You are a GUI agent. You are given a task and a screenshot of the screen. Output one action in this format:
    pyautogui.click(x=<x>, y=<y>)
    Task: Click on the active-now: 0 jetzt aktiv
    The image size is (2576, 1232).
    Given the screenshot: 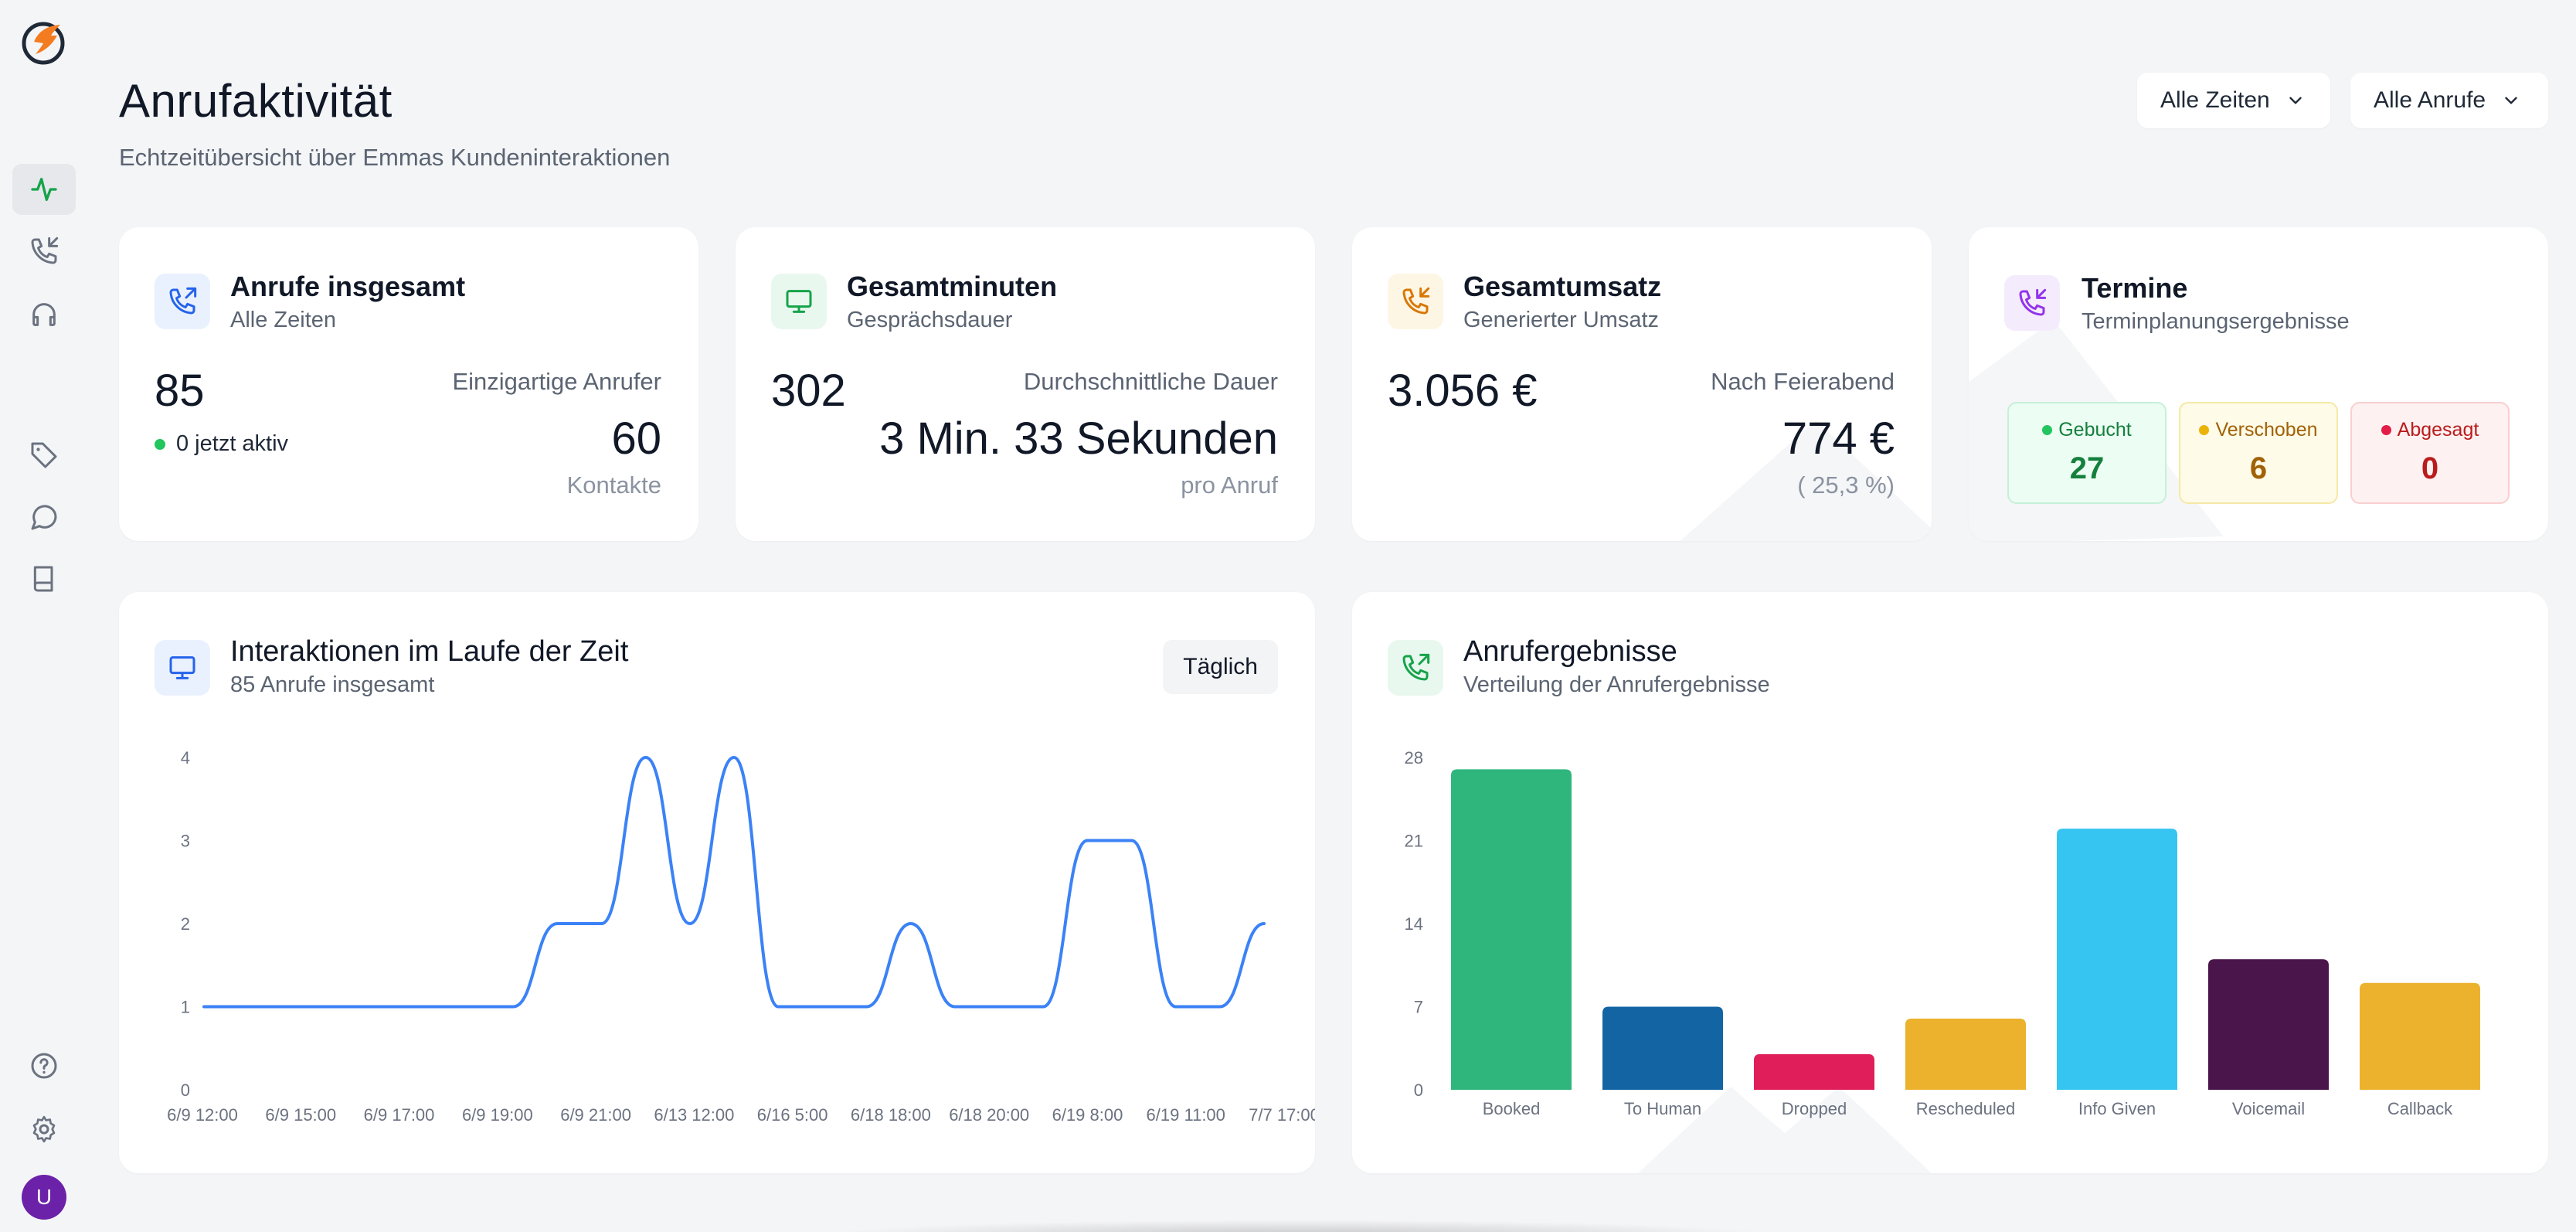 What is the action you would take?
    pyautogui.click(x=221, y=444)
    